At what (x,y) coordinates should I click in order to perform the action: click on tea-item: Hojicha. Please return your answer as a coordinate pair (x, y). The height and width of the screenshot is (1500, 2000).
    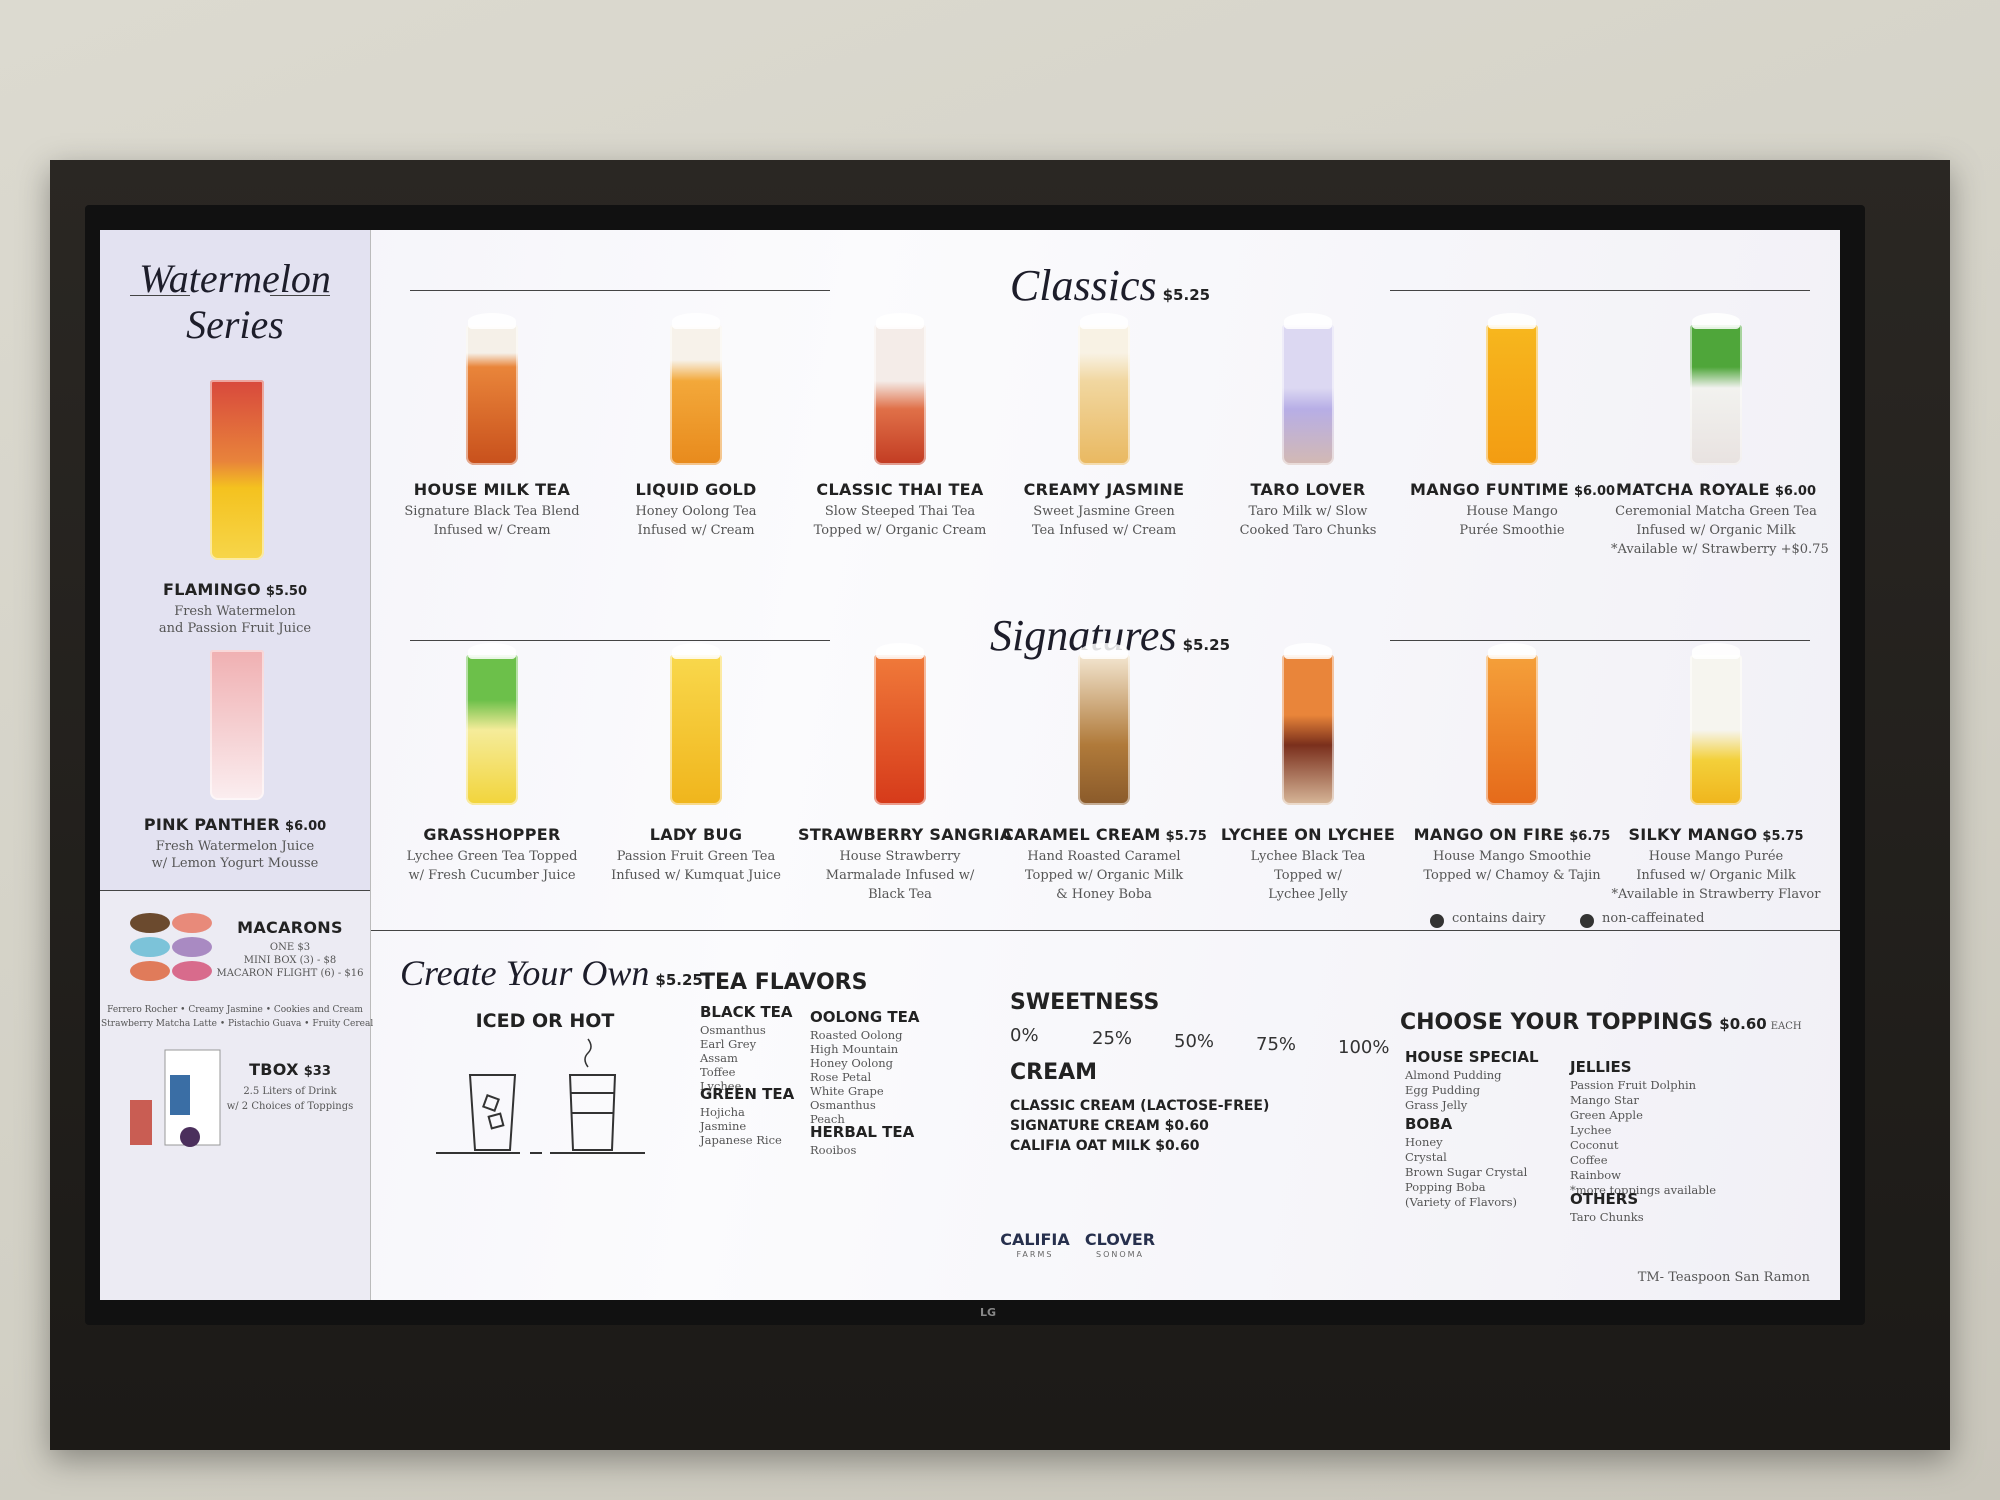
    Looking at the image, I should click on (722, 1112).